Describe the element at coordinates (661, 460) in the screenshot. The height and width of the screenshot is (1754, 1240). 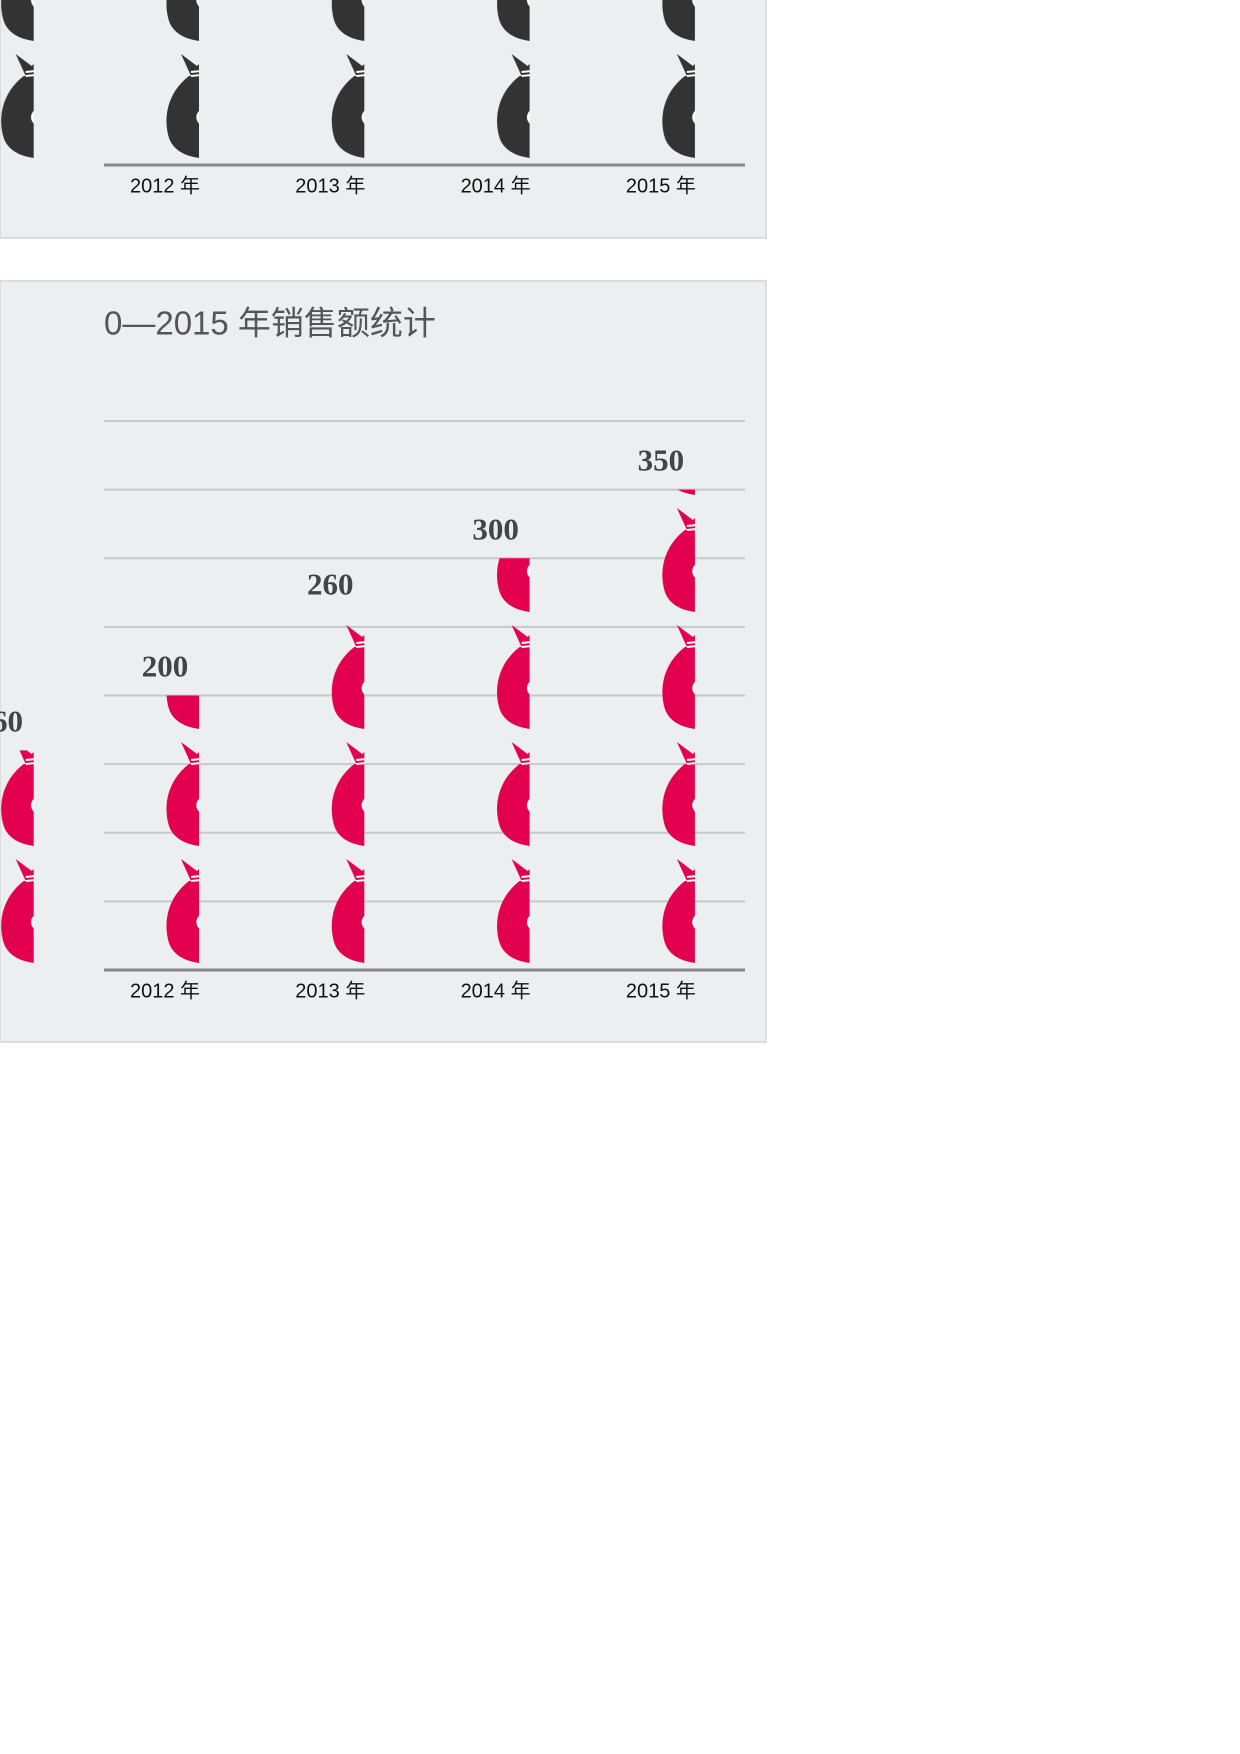
I see `value-label: 350` at that location.